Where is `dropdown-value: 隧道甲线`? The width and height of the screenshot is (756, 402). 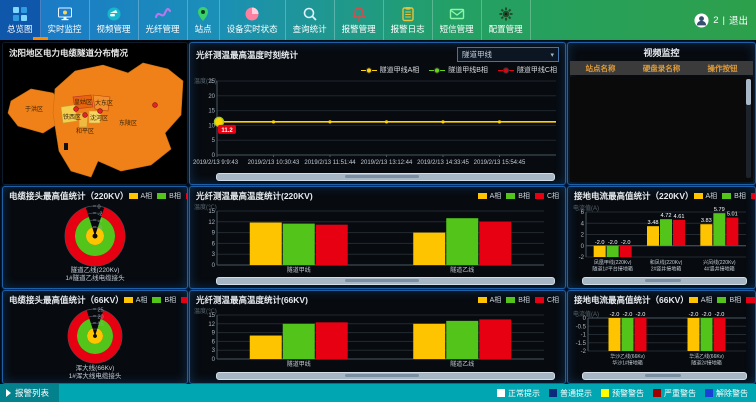 dropdown-value: 隧道甲线 is located at coordinates (477, 54).